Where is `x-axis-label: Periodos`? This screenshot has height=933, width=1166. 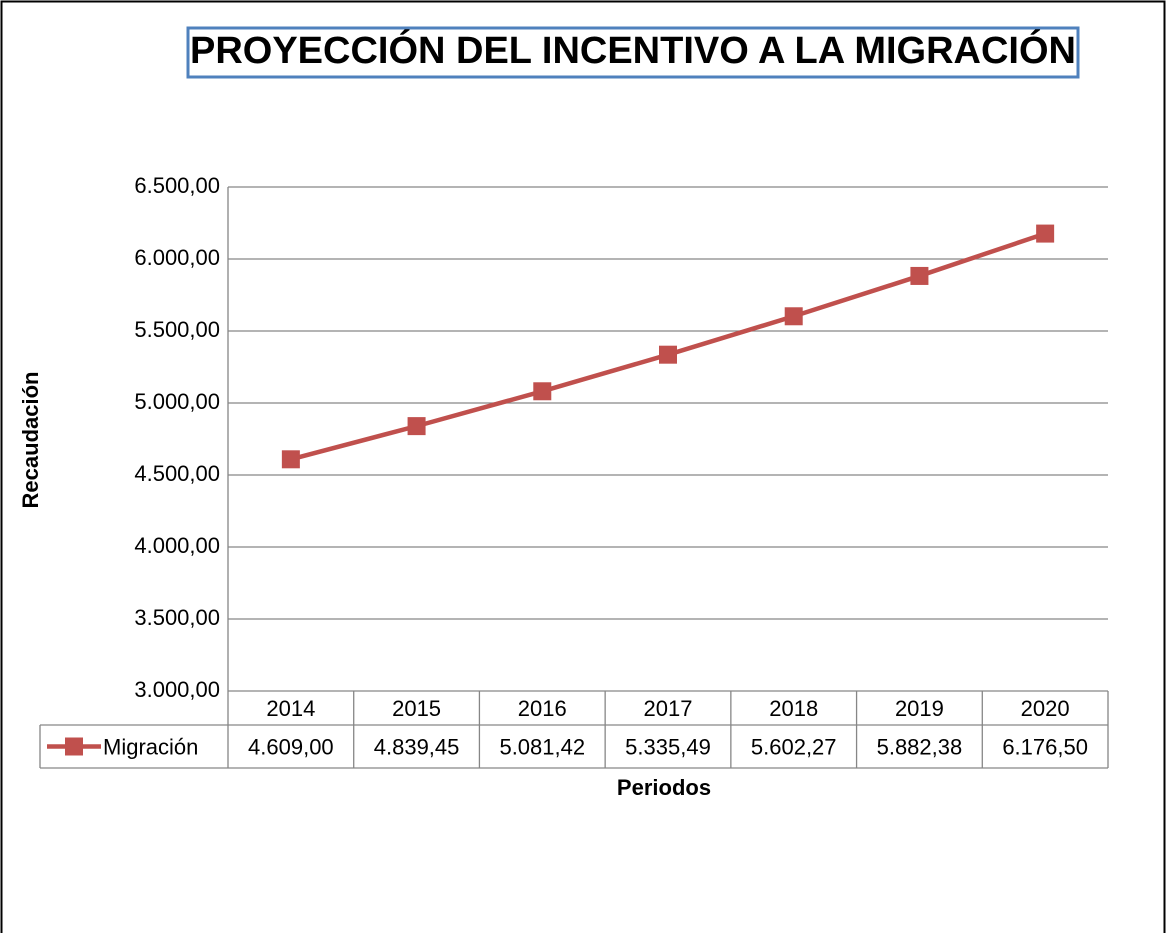 x-axis-label: Periodos is located at coordinates (664, 787).